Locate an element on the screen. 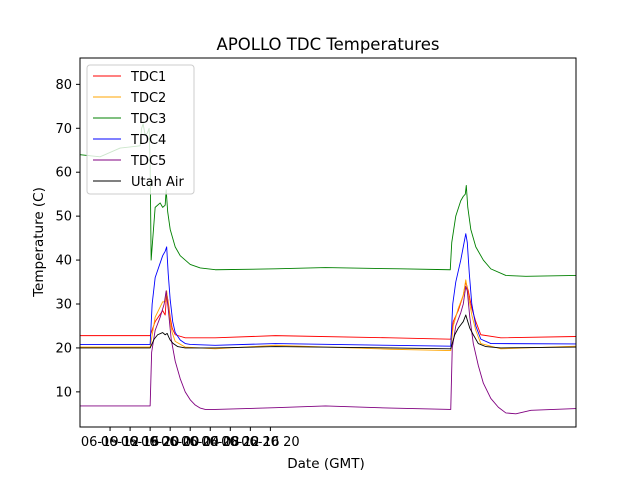  x-tick-label: 06-20 00 is located at coordinates (170, 442).